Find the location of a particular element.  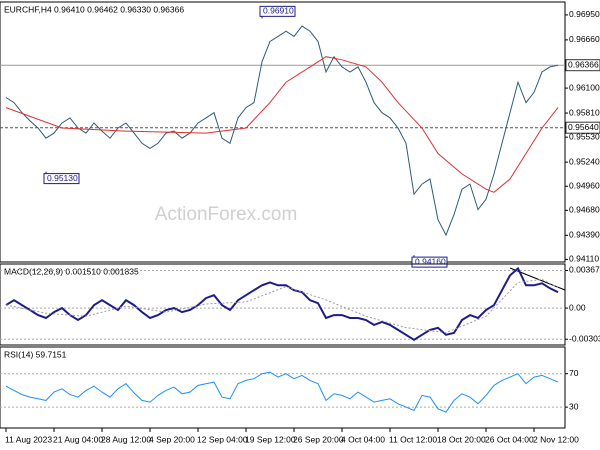

x-tick-label: 12 Sep 04:00 is located at coordinates (222, 439).